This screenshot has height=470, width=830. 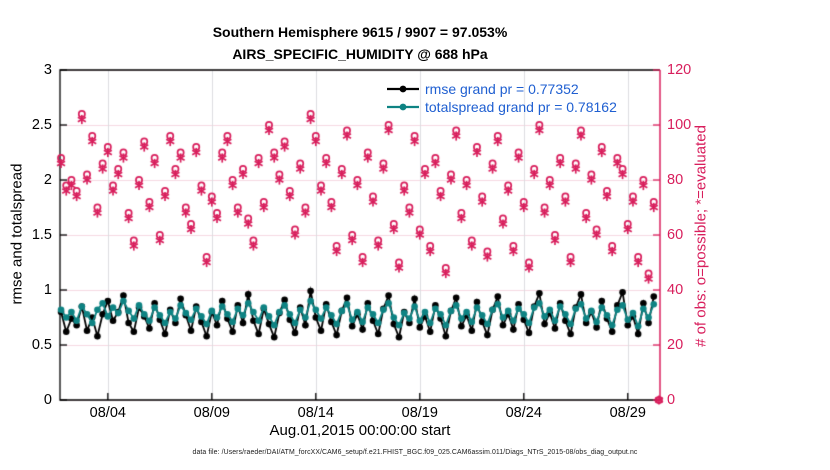 What do you see at coordinates (679, 70) in the screenshot?
I see `y-right-tick-label: 120` at bounding box center [679, 70].